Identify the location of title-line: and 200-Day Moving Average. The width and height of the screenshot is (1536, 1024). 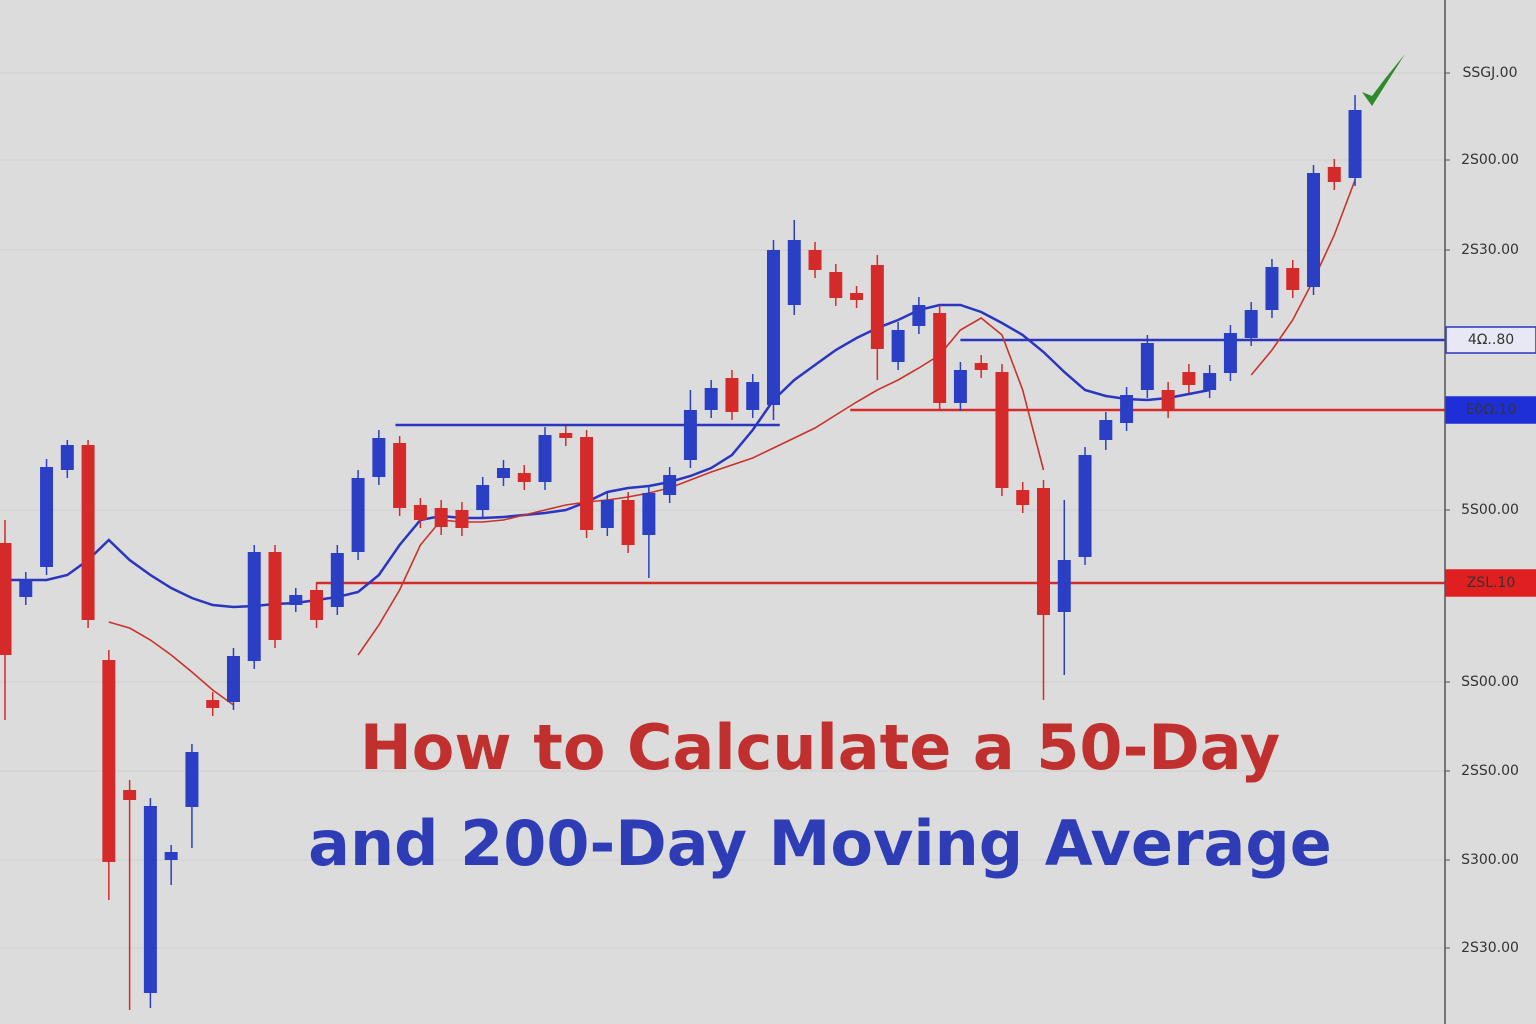
(820, 843).